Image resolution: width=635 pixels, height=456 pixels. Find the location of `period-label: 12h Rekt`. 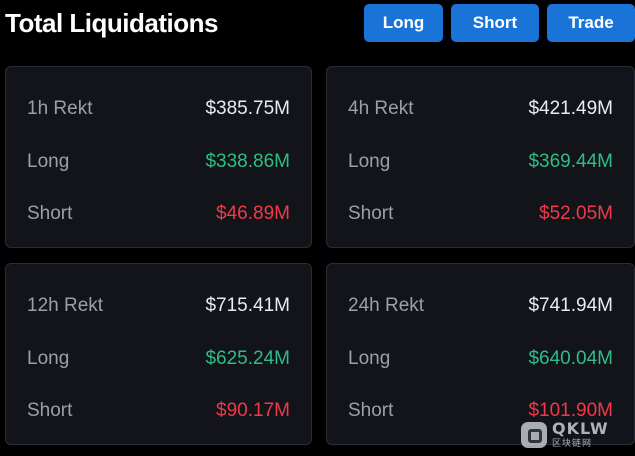

period-label: 12h Rekt is located at coordinates (65, 305).